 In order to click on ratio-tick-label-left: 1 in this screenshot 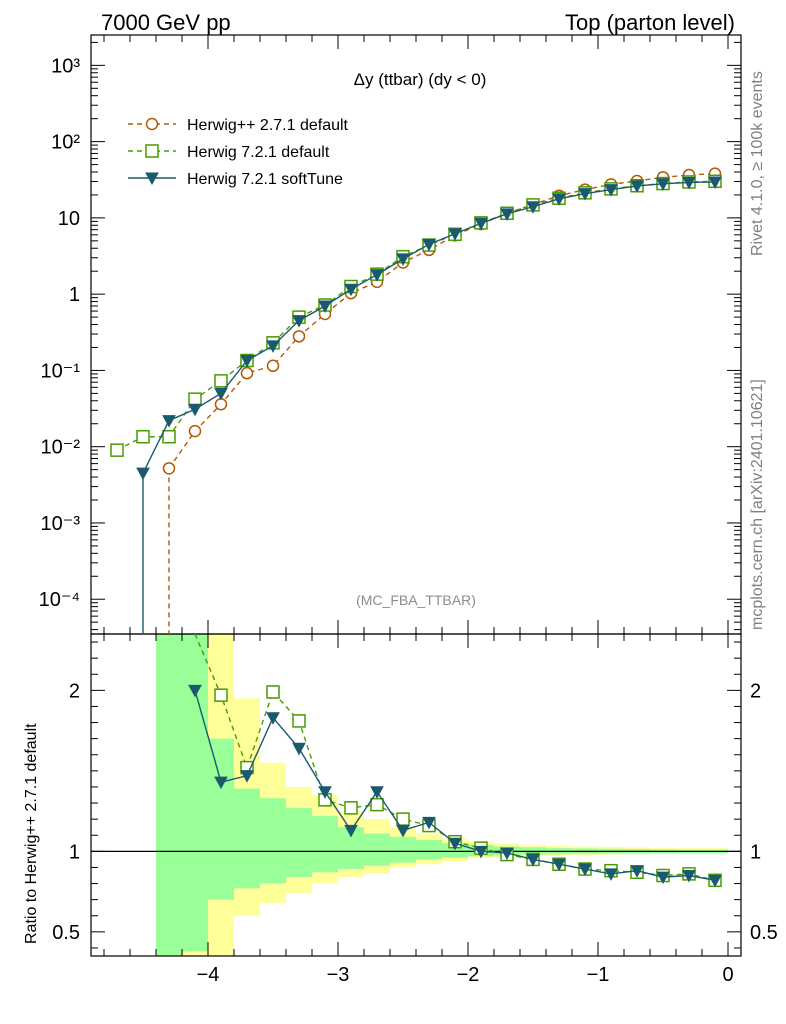, I will do `click(74, 852)`.